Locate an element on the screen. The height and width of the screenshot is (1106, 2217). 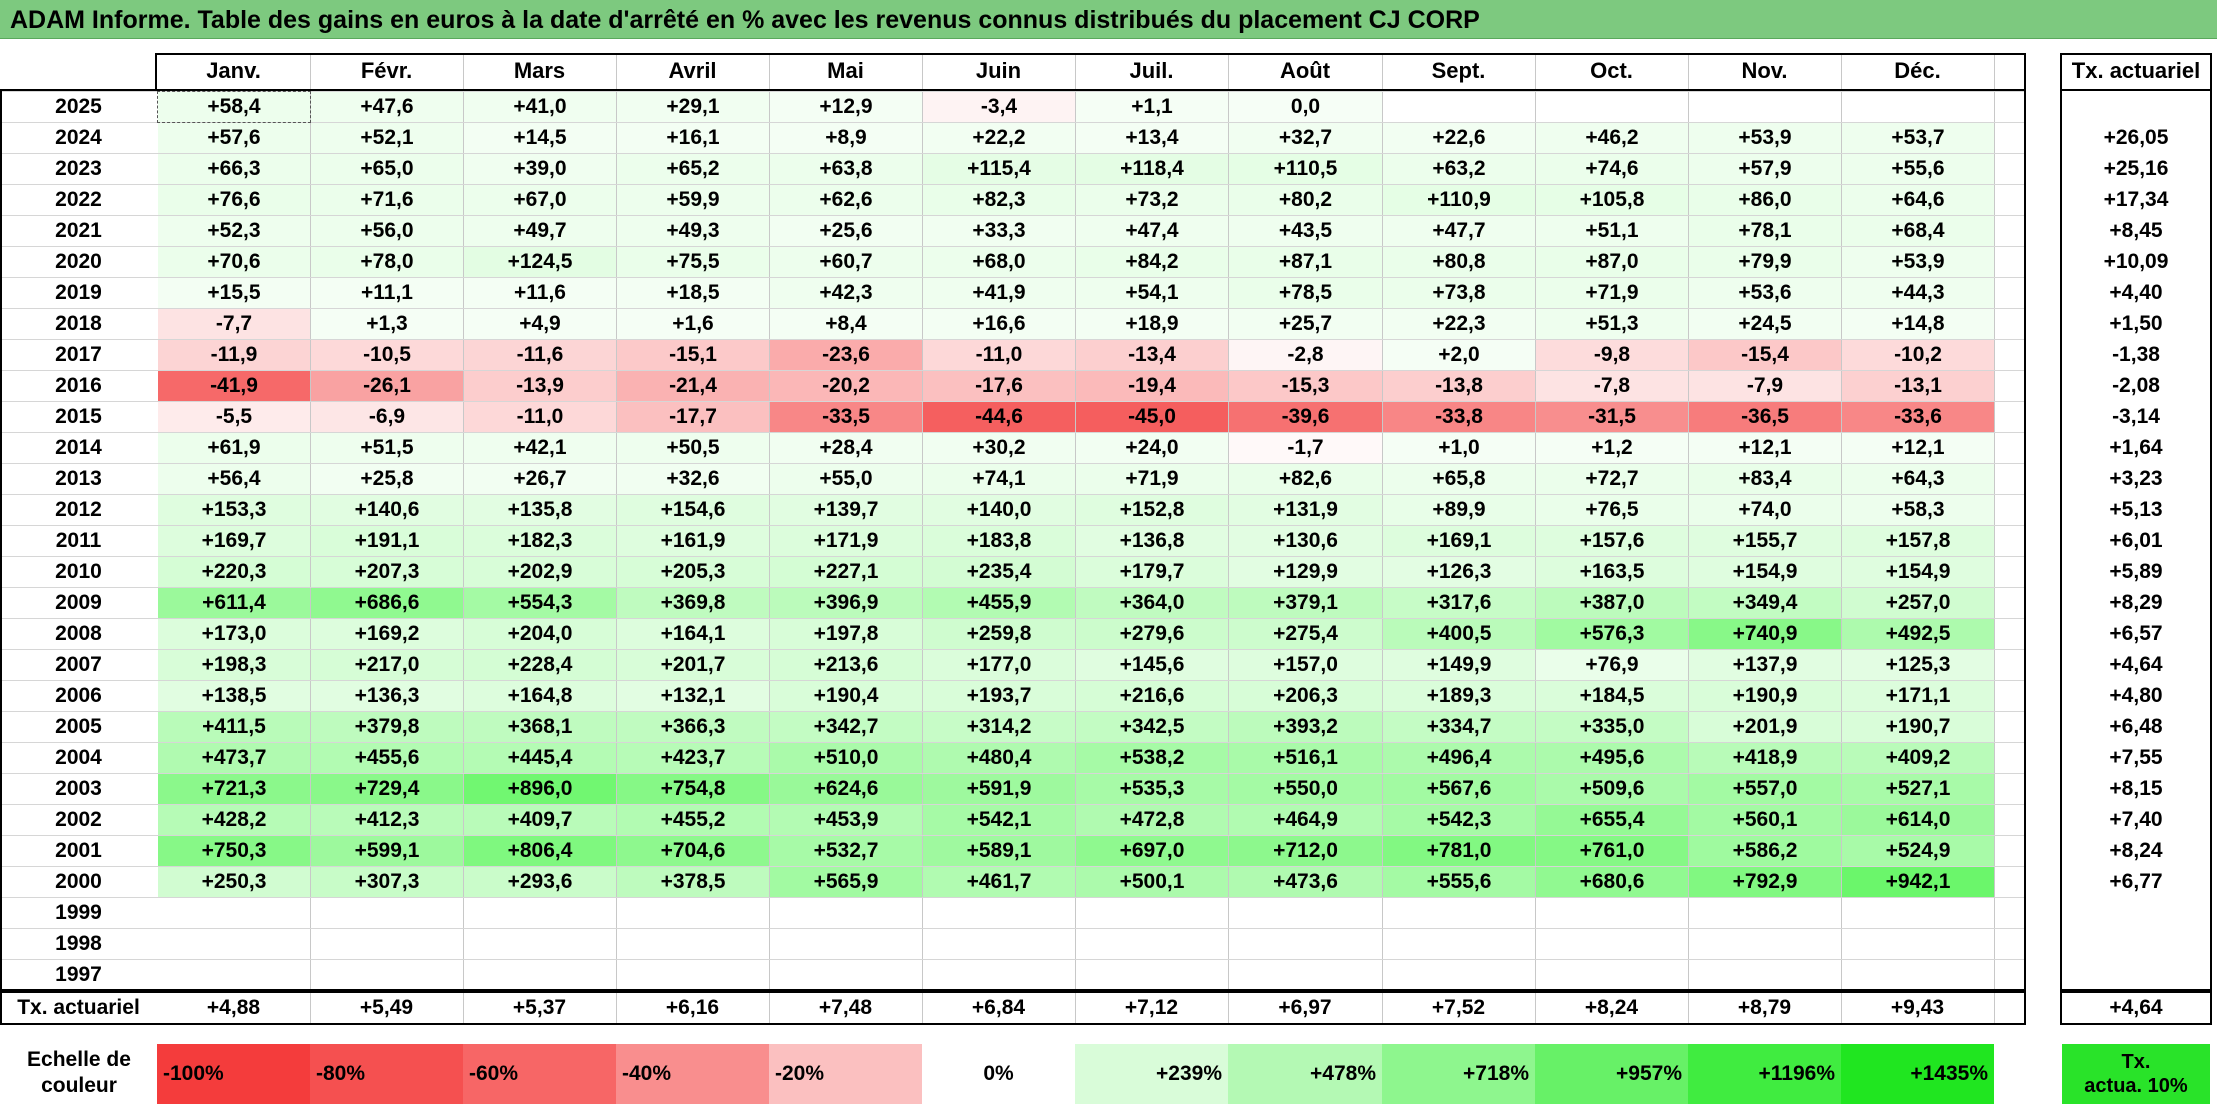
legend-swatch: +239% is located at coordinates (1151, 1074).